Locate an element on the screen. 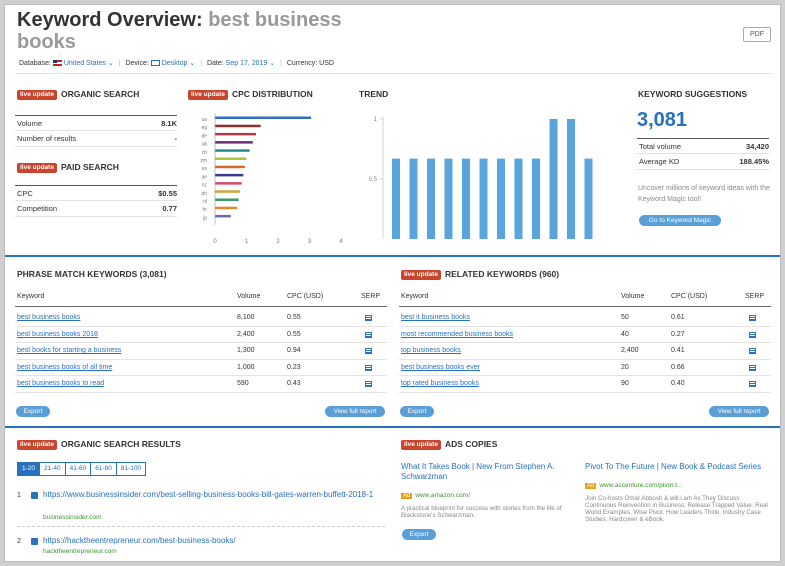  cpc-distribution-title: CPC DISTRIBUTION is located at coordinates (272, 94).